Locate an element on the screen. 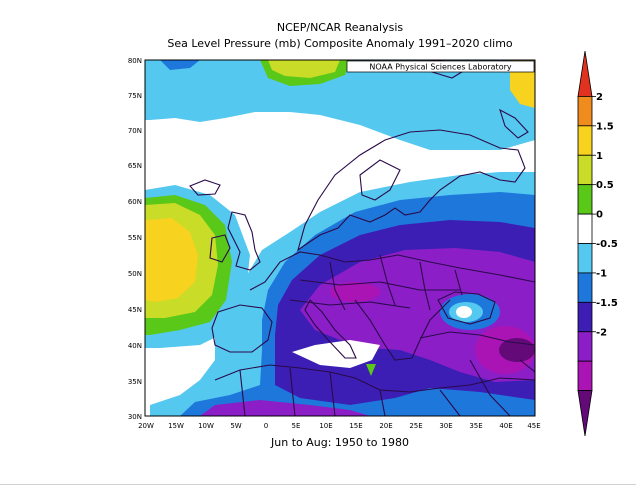 Image resolution: width=636 pixels, height=492 pixels. balkans-coast is located at coordinates (402, 330).